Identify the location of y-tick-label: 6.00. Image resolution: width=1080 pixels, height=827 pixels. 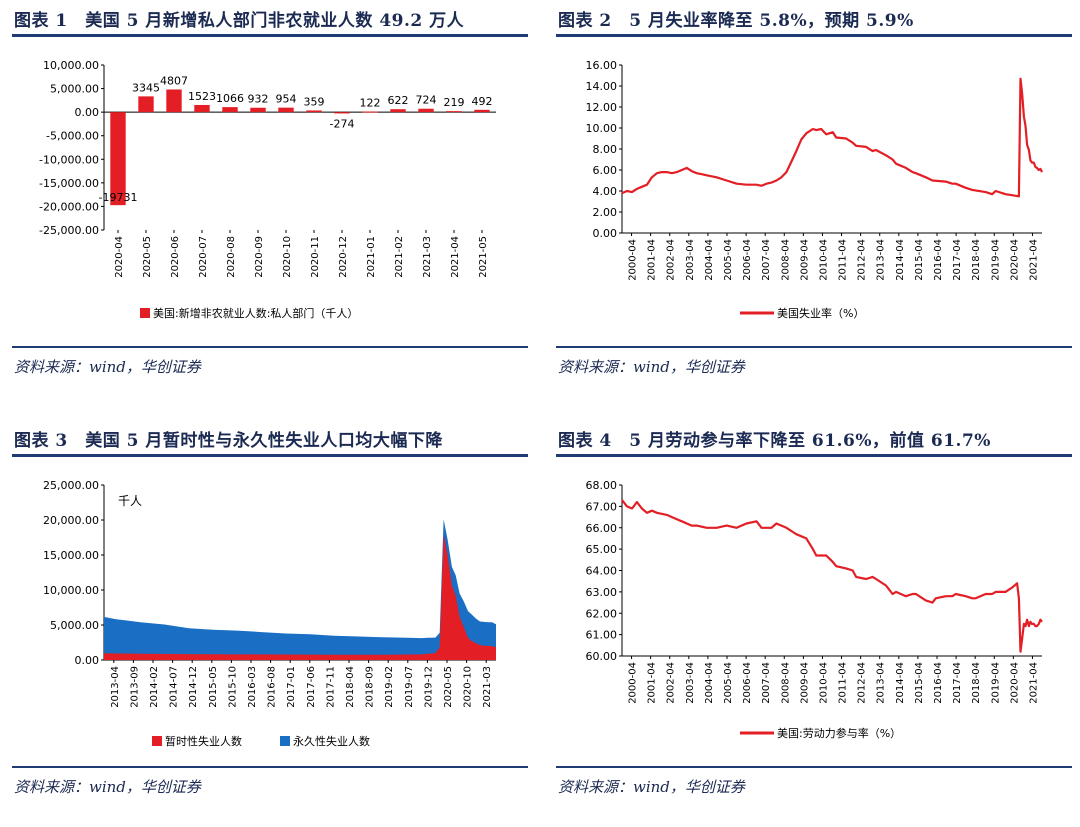
(605, 170).